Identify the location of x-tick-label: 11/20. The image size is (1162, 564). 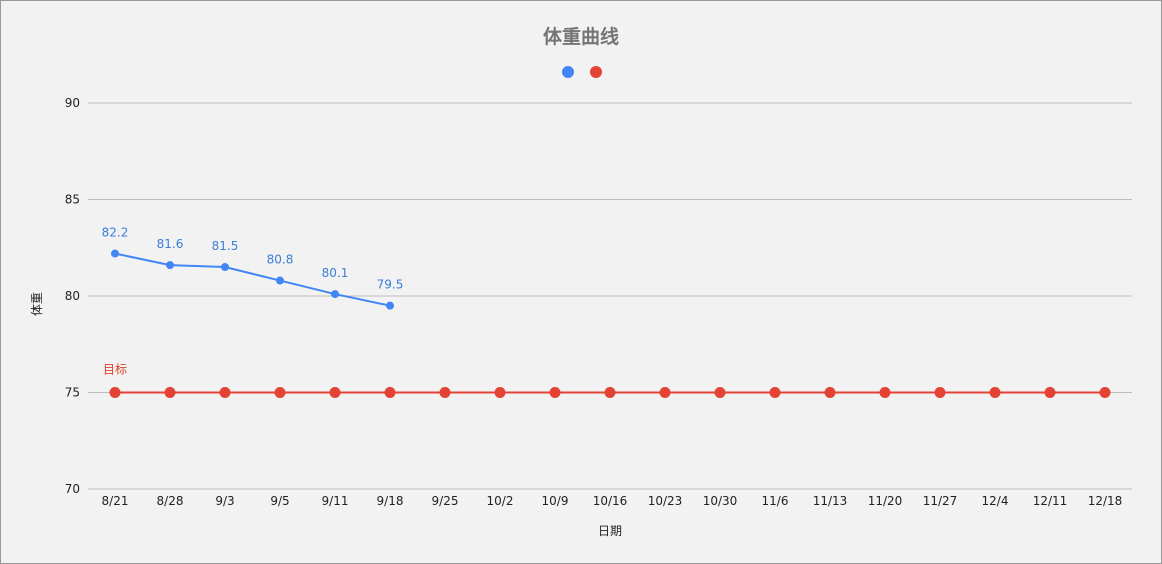
(885, 501).